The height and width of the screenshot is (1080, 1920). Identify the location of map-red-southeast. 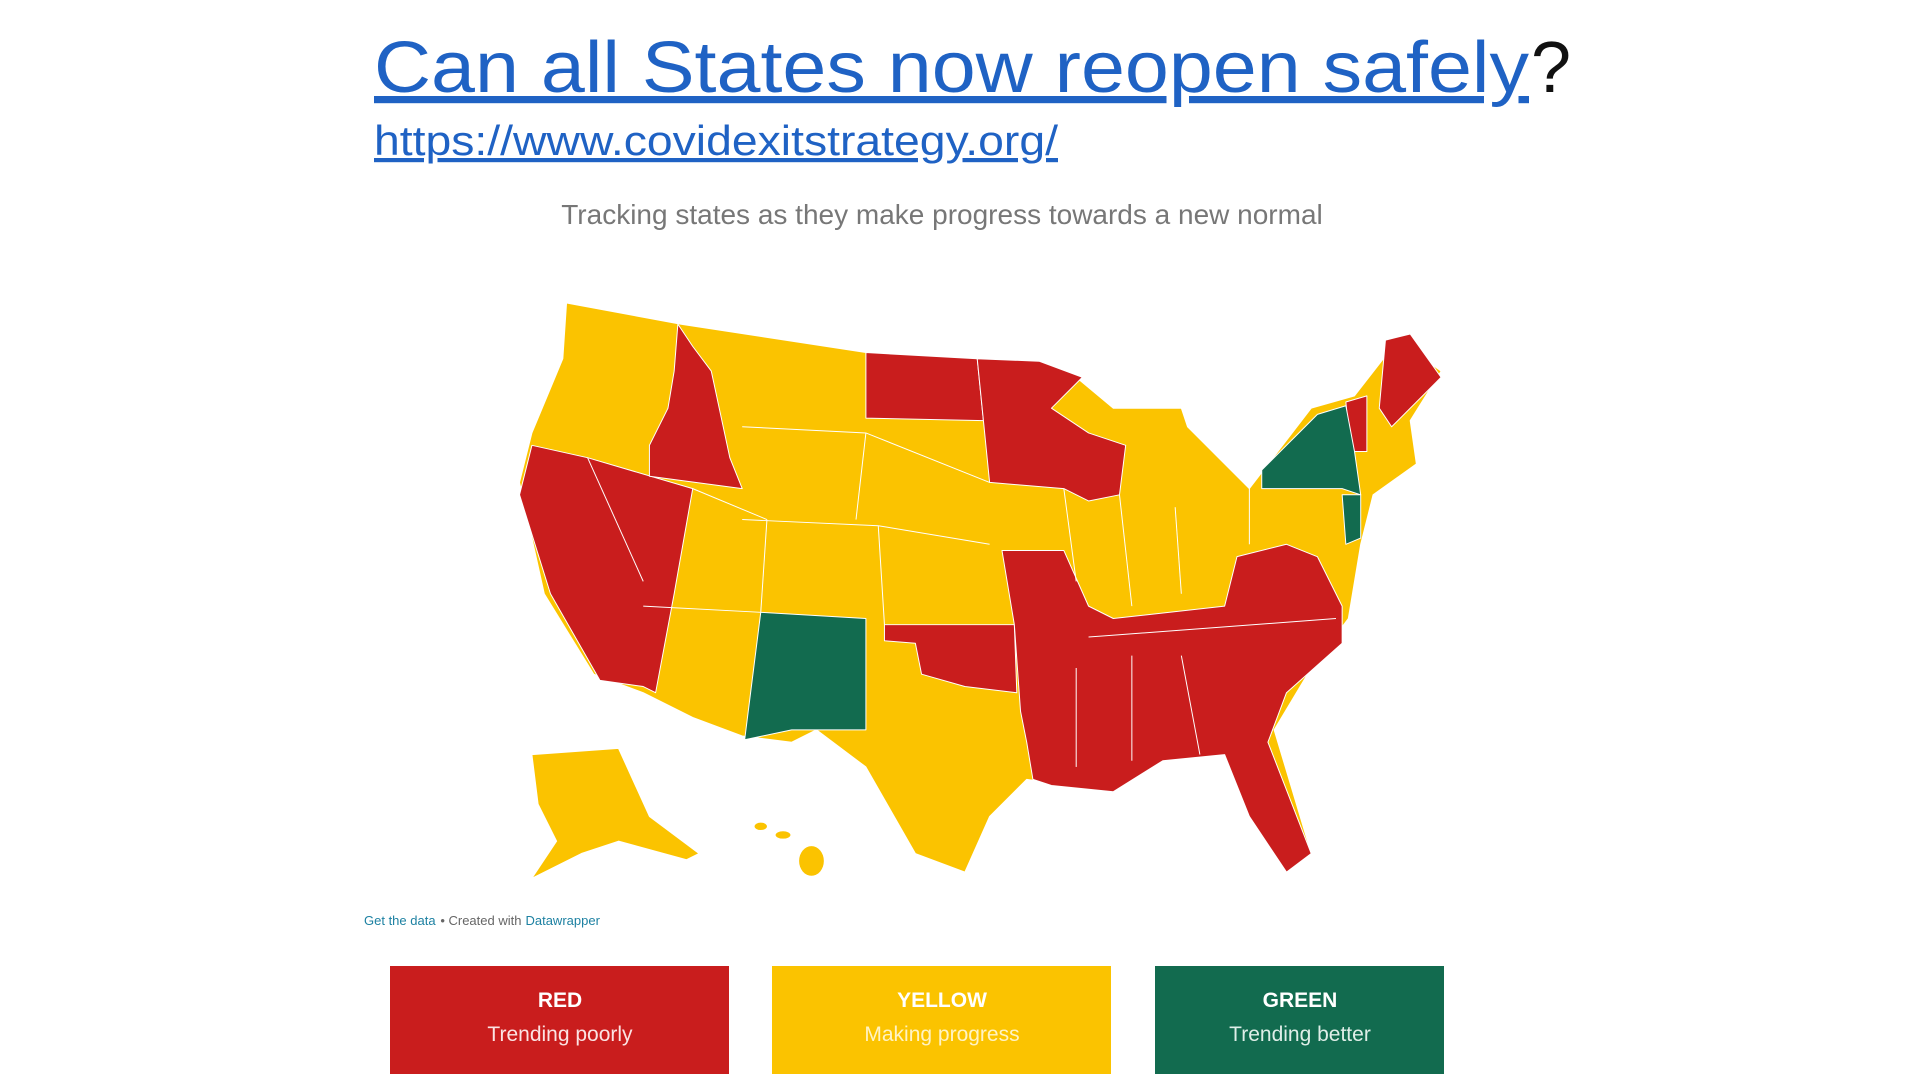
(1172, 708).